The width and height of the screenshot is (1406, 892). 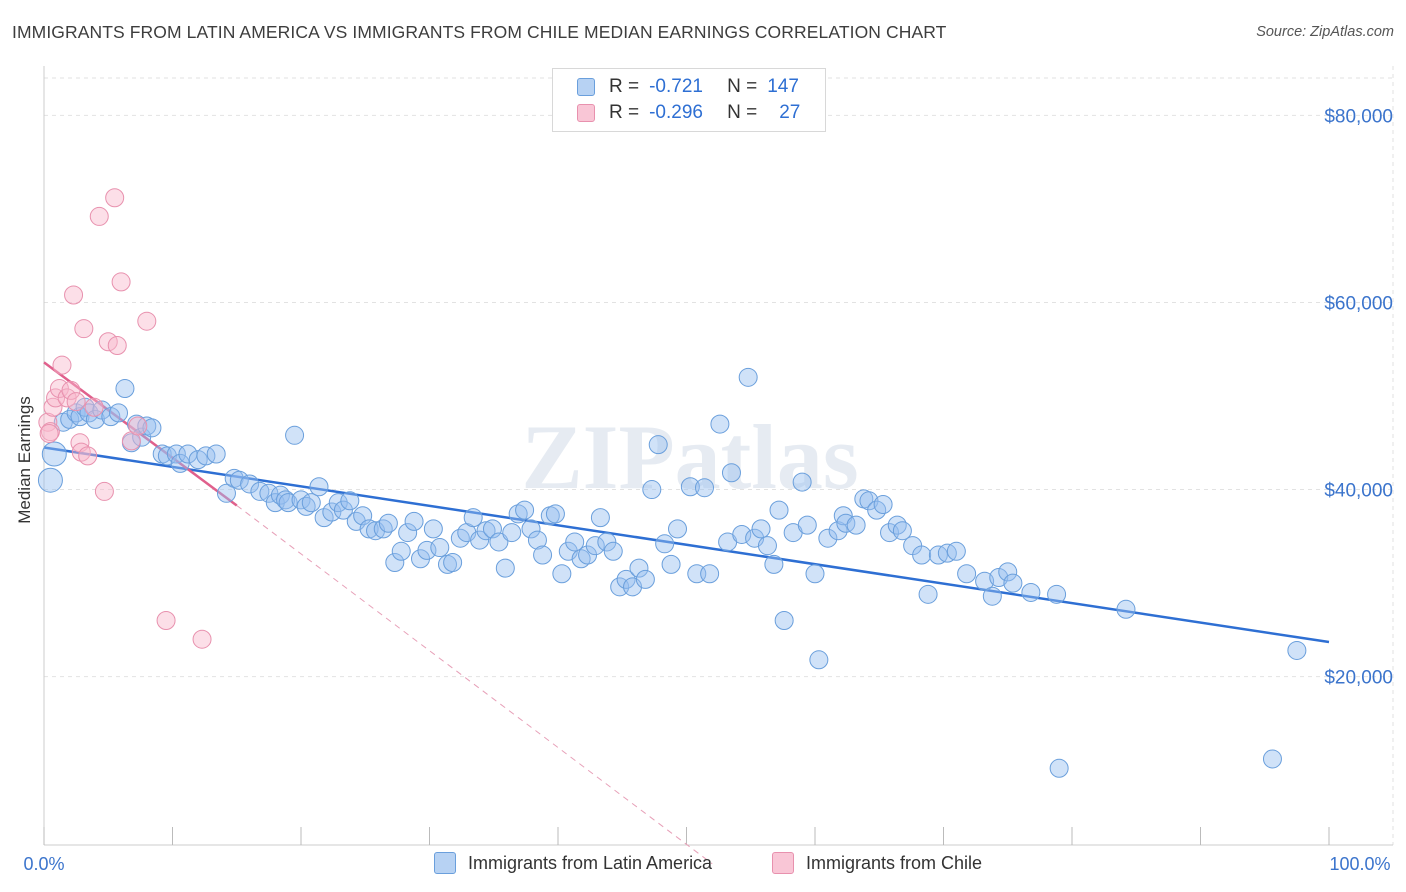 I want to click on r-value: -0.721, so click(x=676, y=86).